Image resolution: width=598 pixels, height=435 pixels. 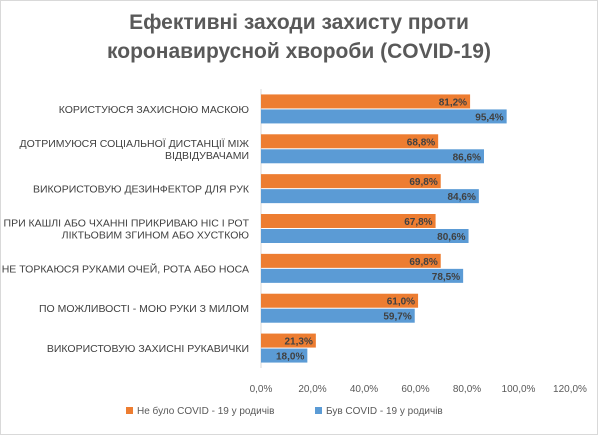 What do you see at coordinates (453, 102) in the screenshot?
I see `data-label: 81,2%` at bounding box center [453, 102].